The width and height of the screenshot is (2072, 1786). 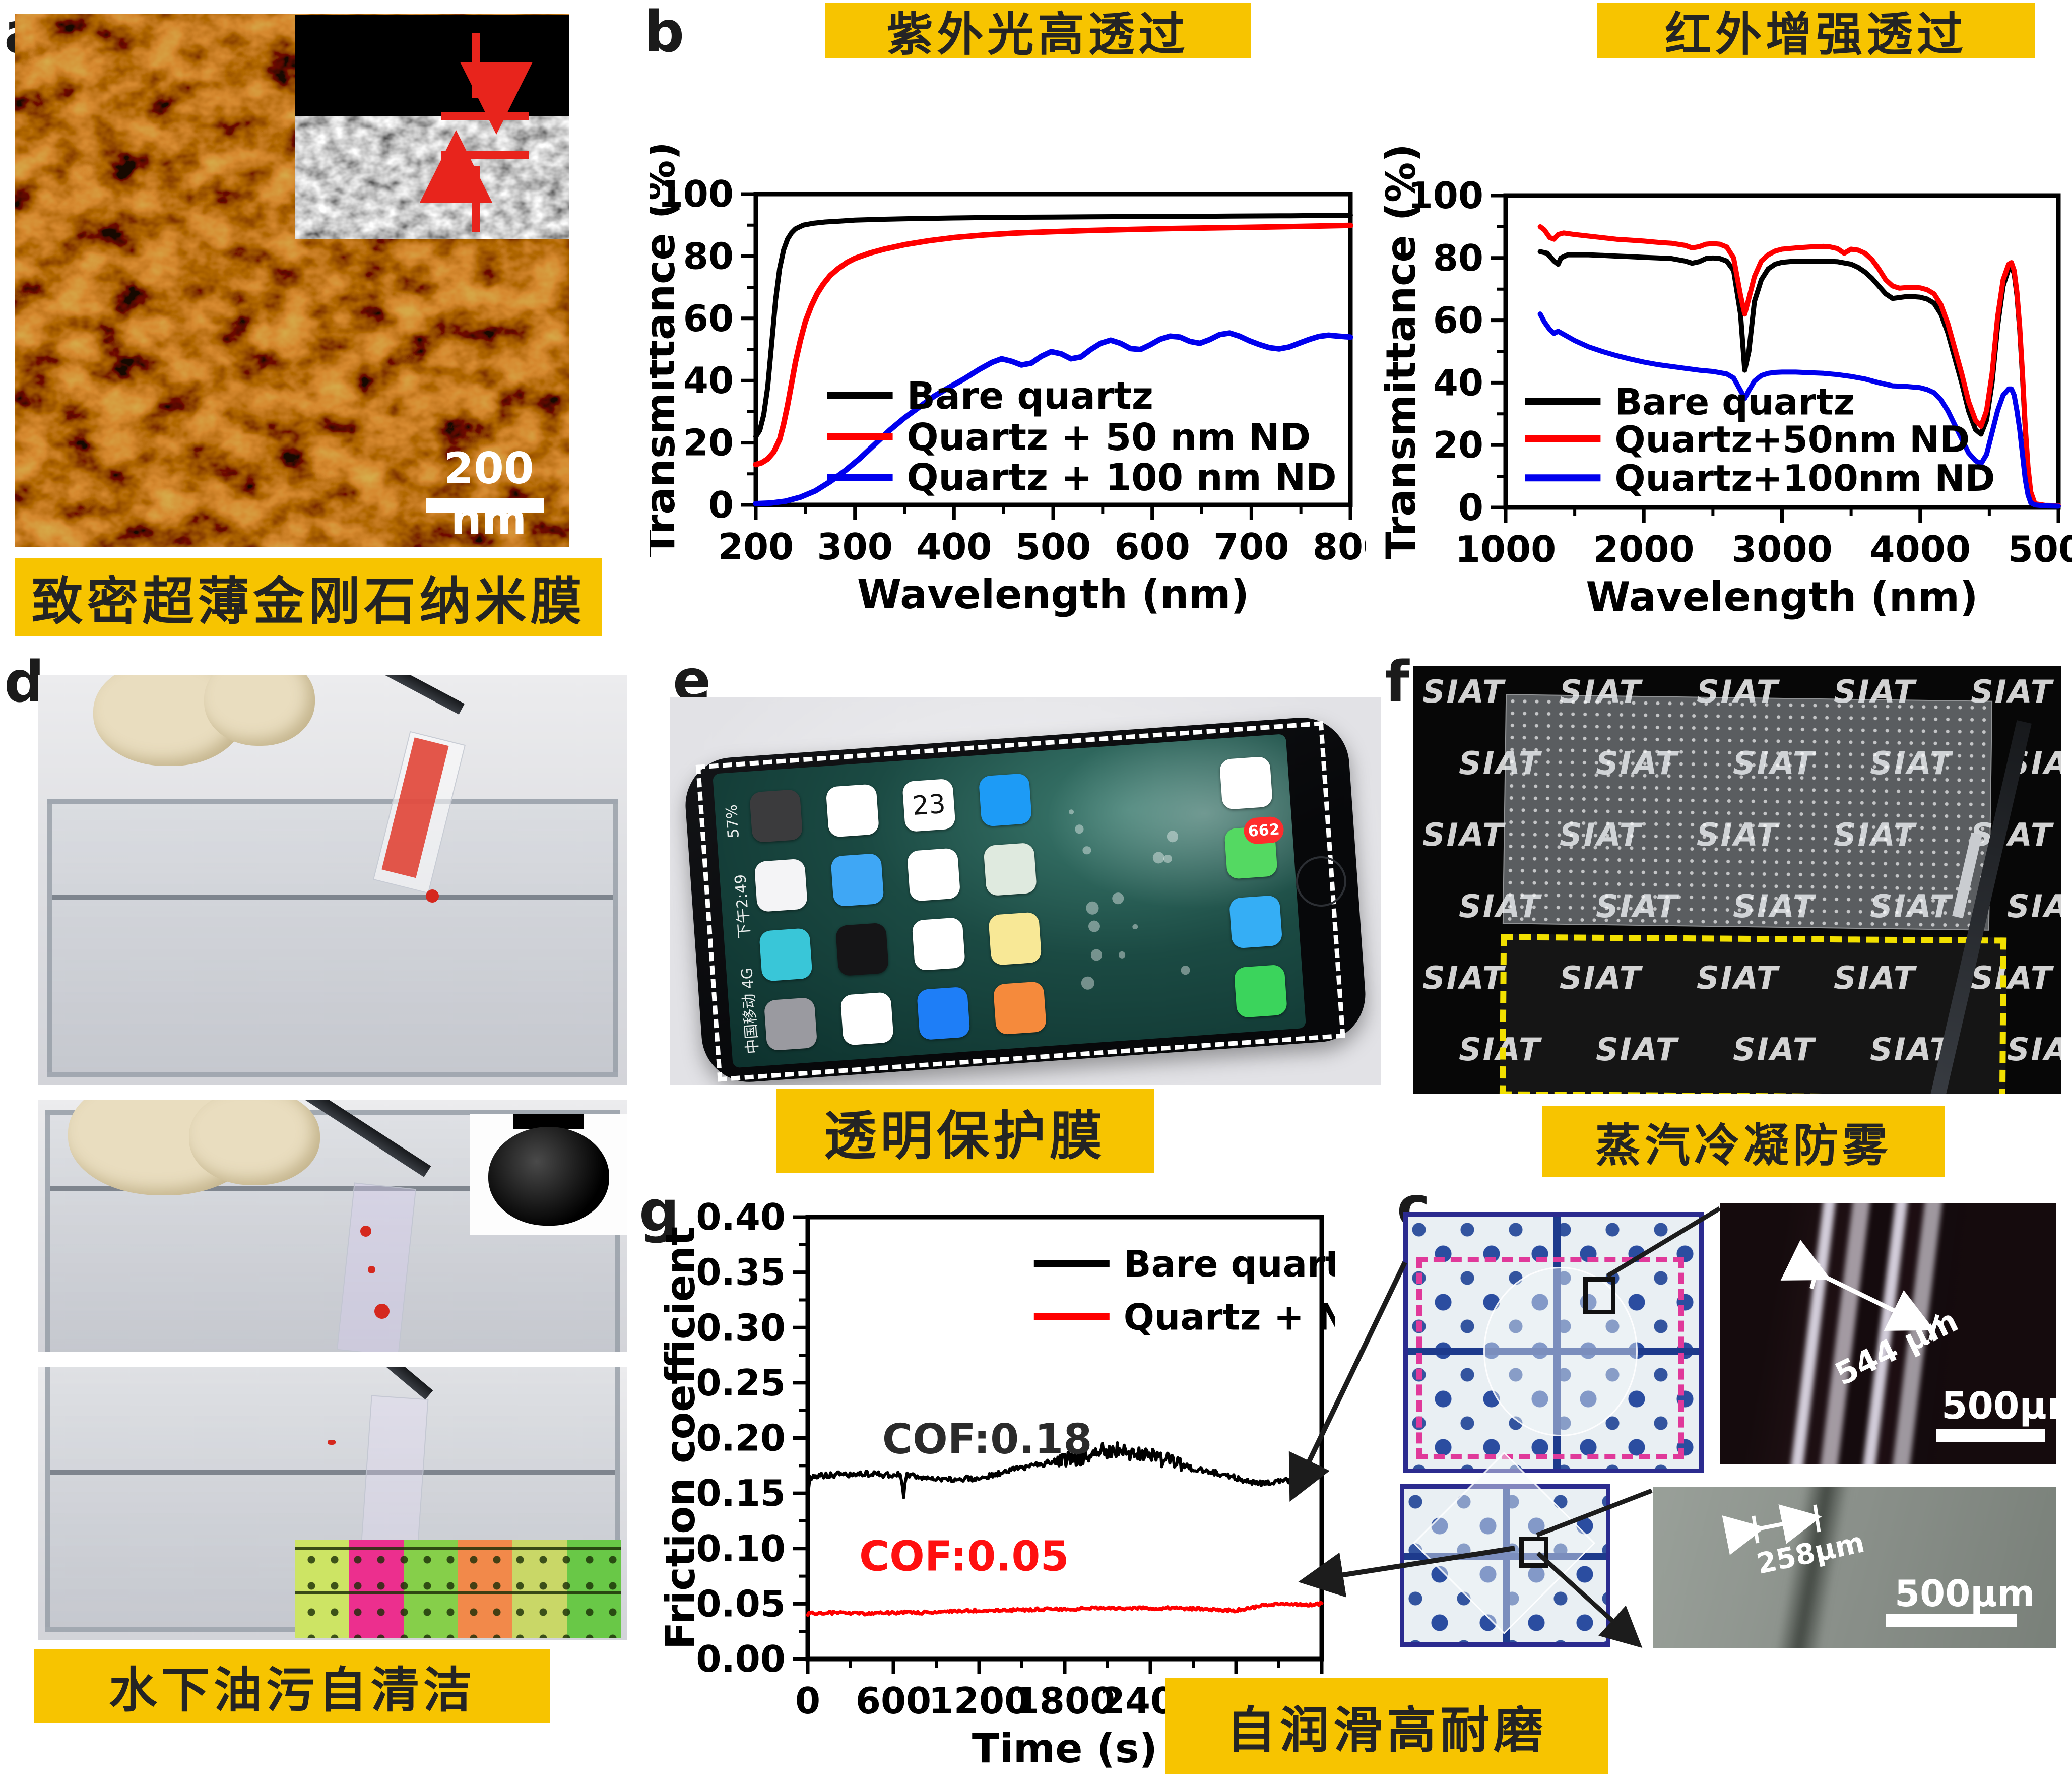 What do you see at coordinates (1560, 1351) in the screenshot?
I see `glass-disc` at bounding box center [1560, 1351].